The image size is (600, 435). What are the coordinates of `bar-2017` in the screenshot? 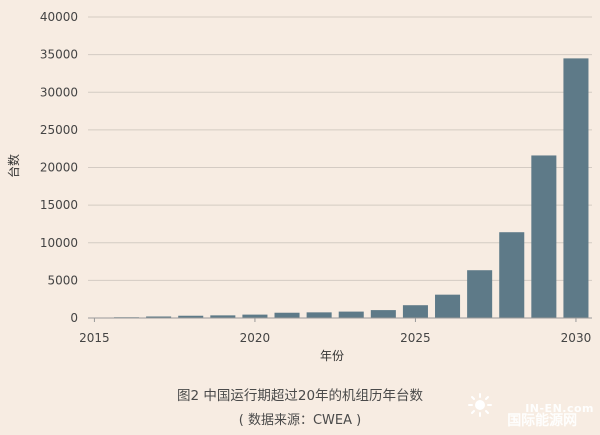 It's located at (159, 317).